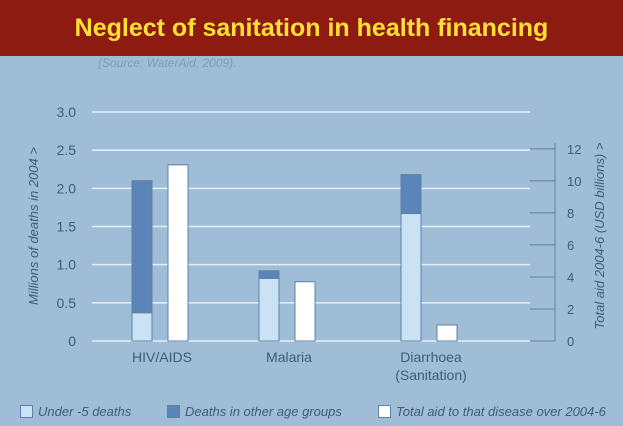  I want to click on y2-axis-label: Total aid 2004-6 (USD billions) >, so click(599, 235).